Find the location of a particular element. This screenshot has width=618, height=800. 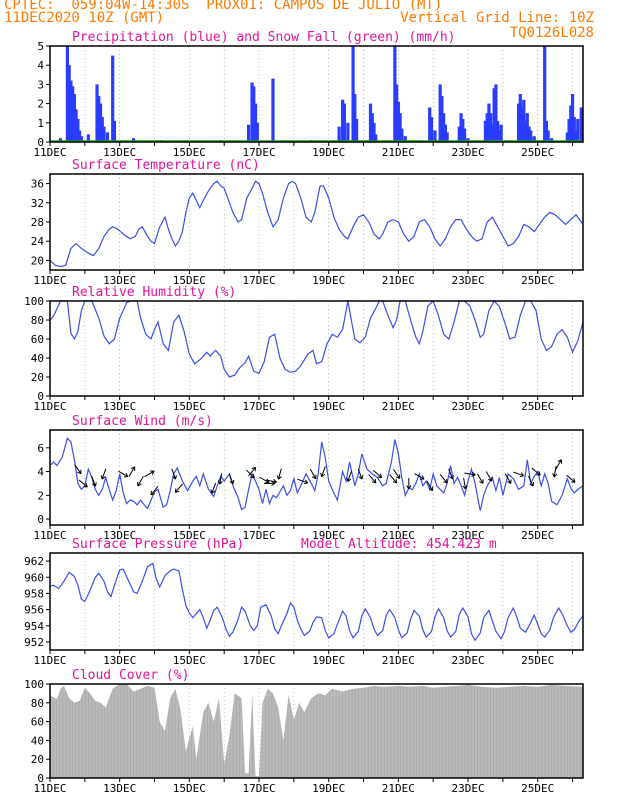

temp-line is located at coordinates (316, 224).